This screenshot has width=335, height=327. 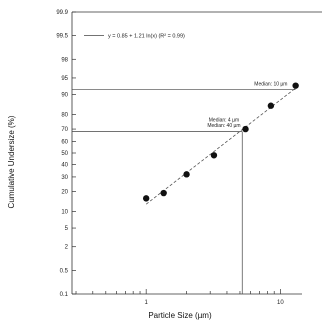 What do you see at coordinates (270, 85) in the screenshot?
I see `annotation-label: Median: 10 µm` at bounding box center [270, 85].